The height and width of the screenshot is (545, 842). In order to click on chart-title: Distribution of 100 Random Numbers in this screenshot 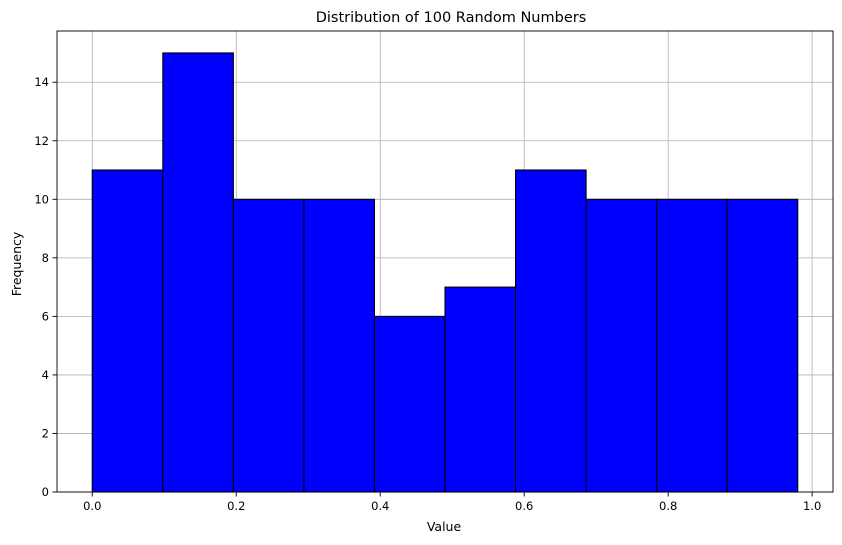, I will do `click(451, 18)`.